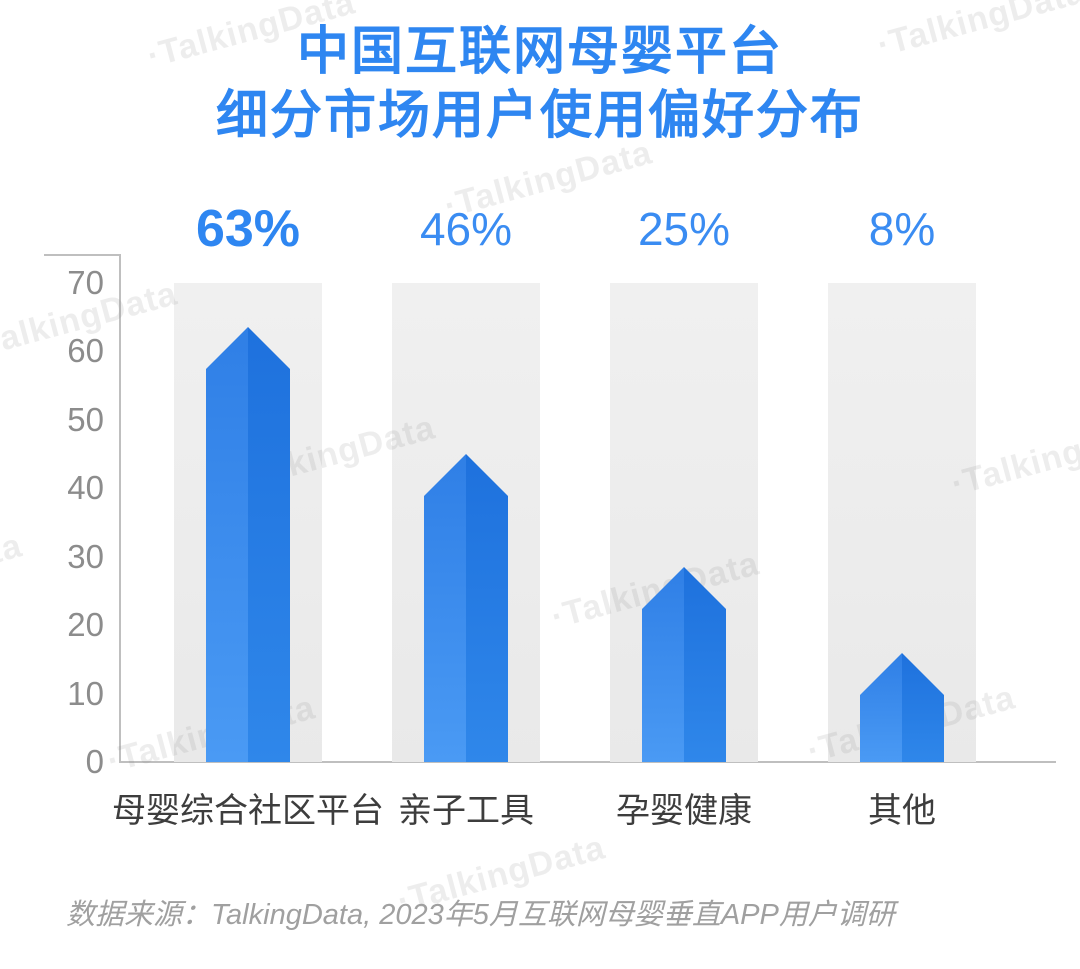 The image size is (1080, 969). Describe the element at coordinates (587, 762) in the screenshot. I see `x-axis-baseline` at that location.